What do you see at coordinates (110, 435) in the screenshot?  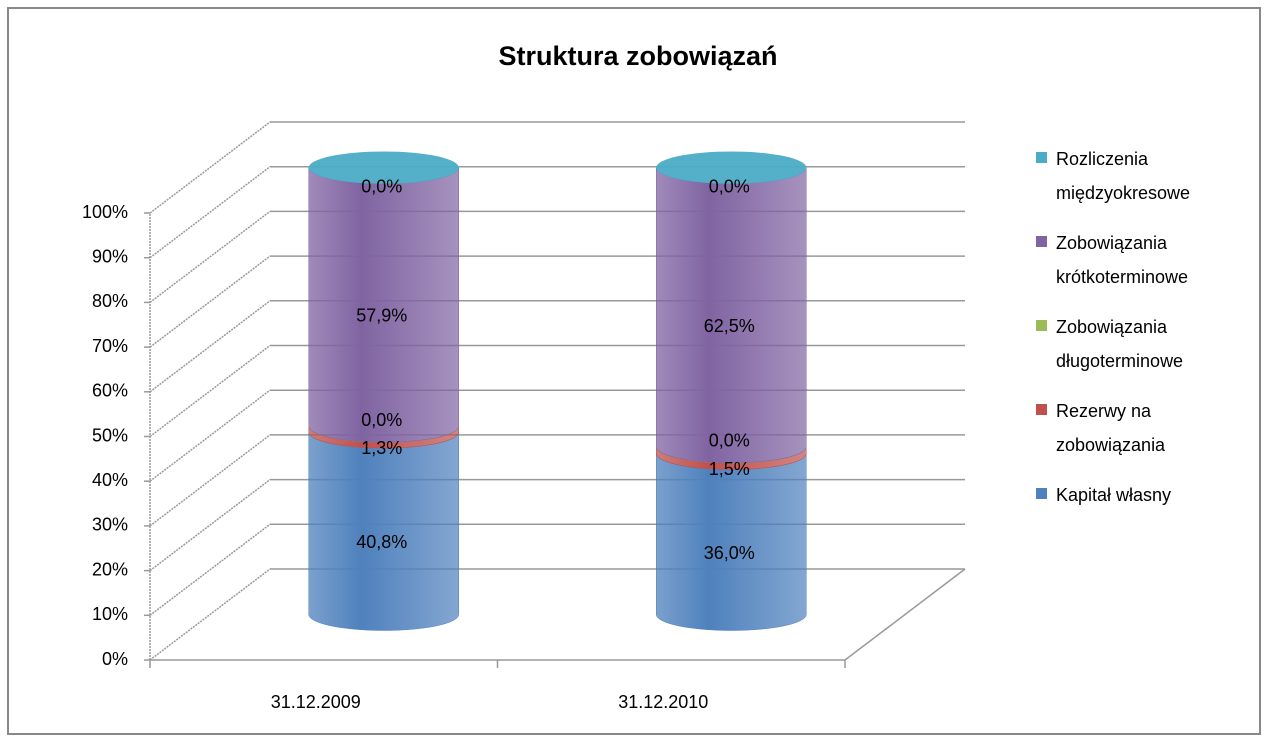 I see `y-tick-label: 50%` at bounding box center [110, 435].